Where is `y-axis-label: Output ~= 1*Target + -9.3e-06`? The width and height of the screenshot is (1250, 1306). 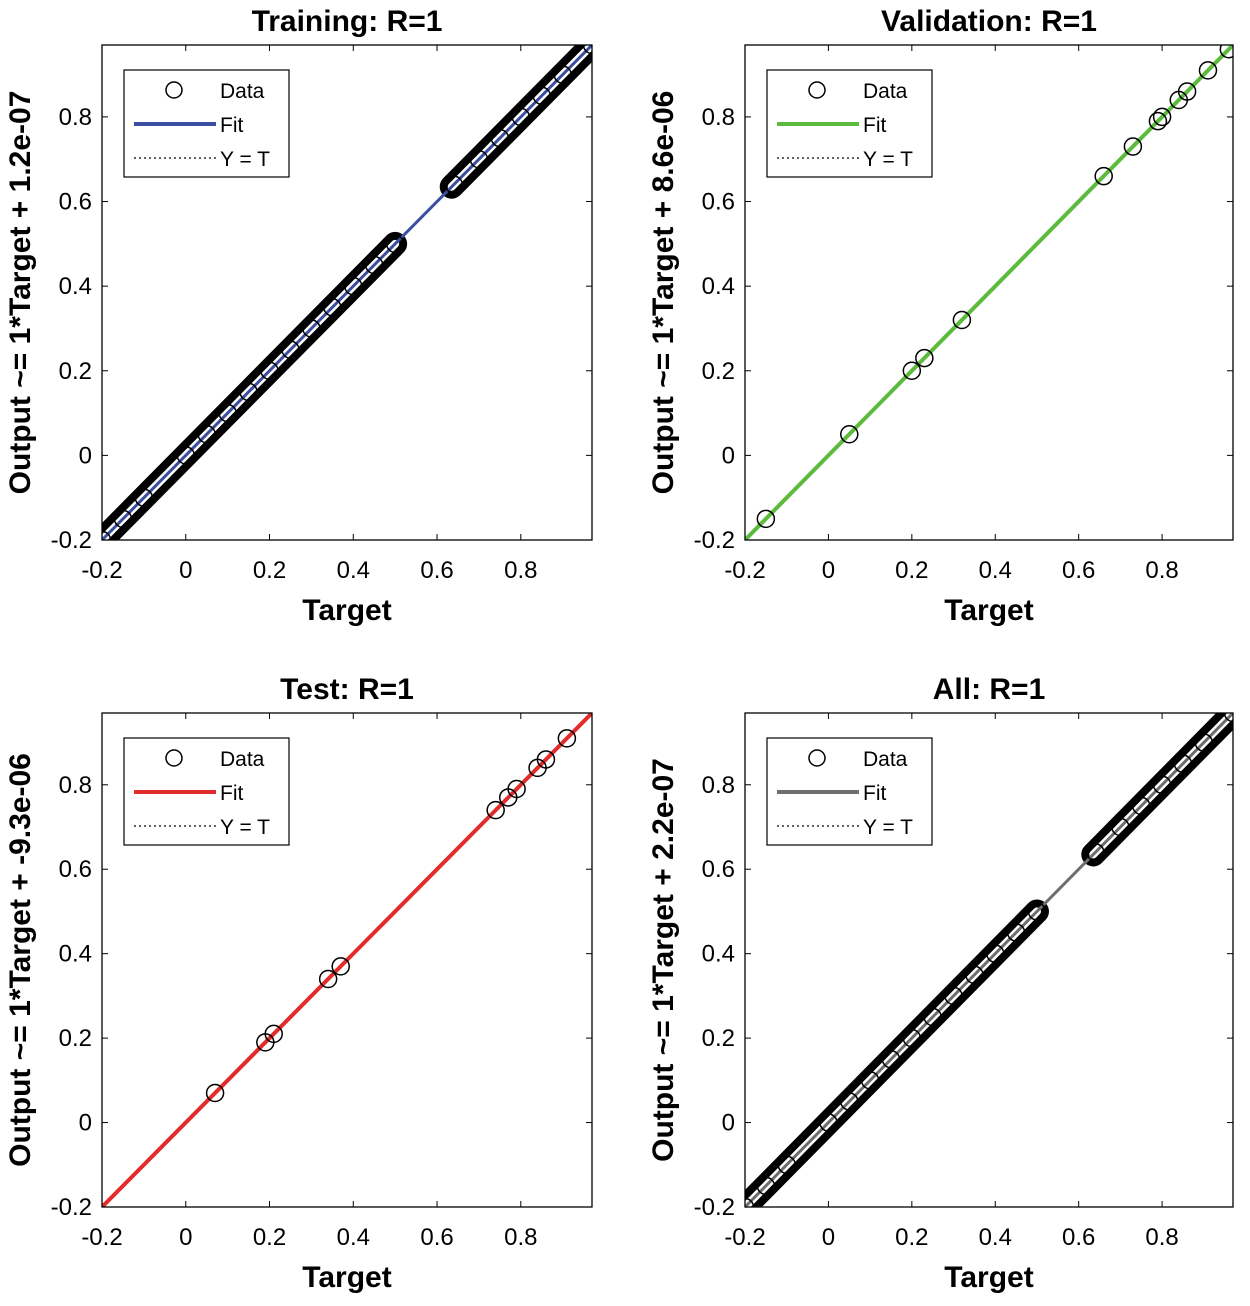 y-axis-label: Output ~= 1*Target + -9.3e-06 is located at coordinates (20, 960).